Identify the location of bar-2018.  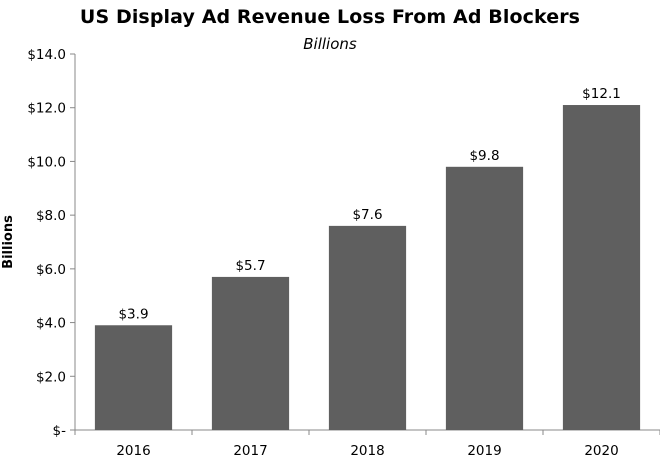
(367, 327).